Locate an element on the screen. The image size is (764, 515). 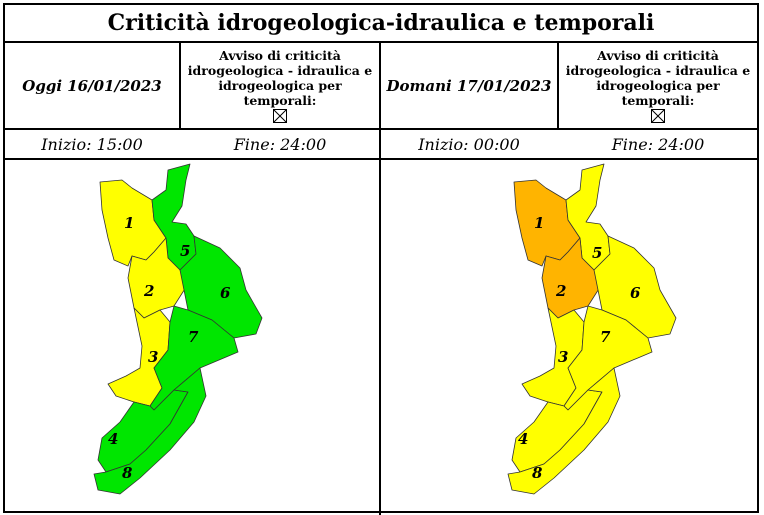
today-map: 1 2 3 4 5 6 7 8 is located at coordinates (178, 329).